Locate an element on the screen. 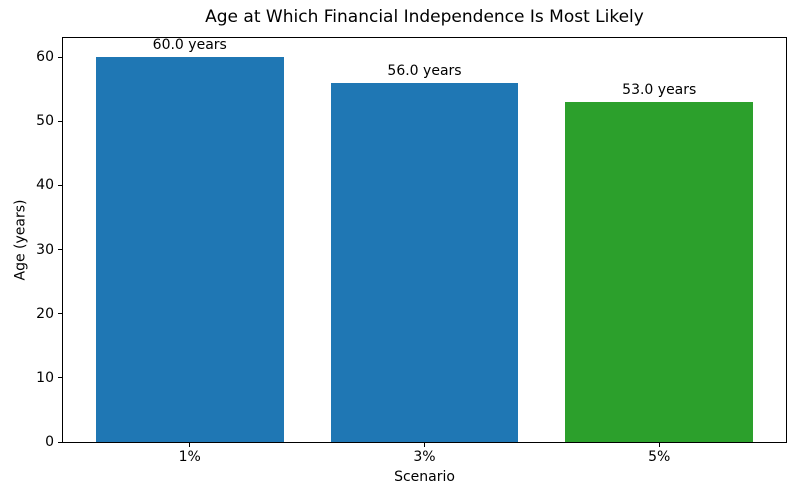 The width and height of the screenshot is (800, 500). y-tick-label: 40 is located at coordinates (45, 185).